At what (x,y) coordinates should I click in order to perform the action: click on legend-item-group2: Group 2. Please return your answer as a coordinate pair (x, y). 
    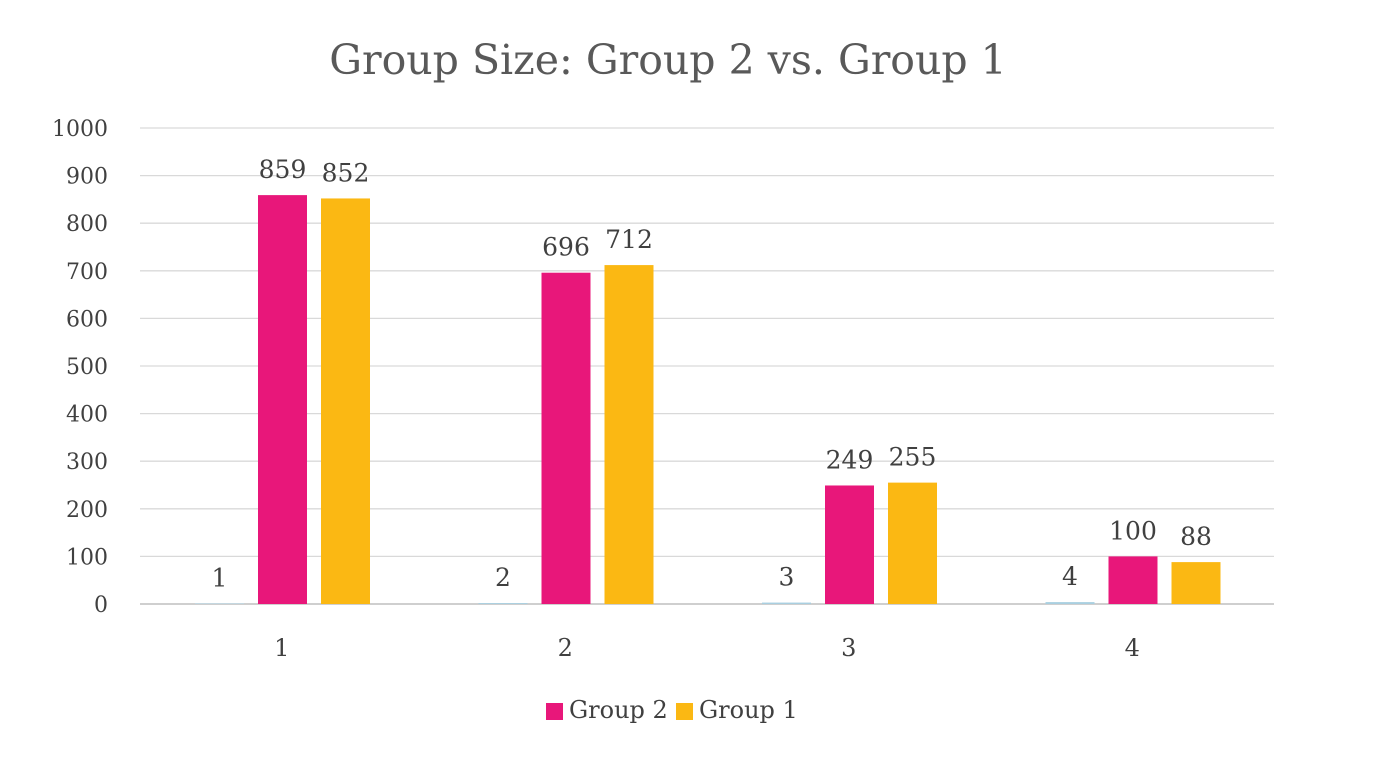
    Looking at the image, I should click on (607, 710).